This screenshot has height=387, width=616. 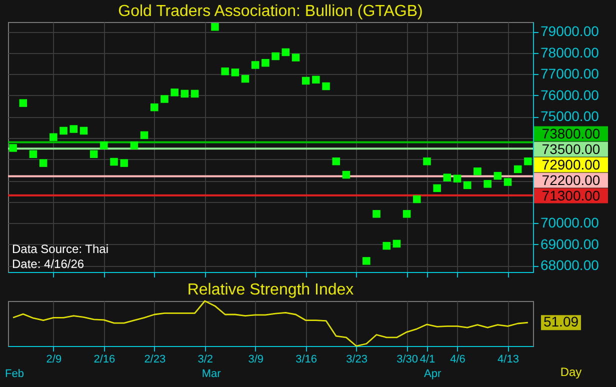 I want to click on x-tick-label: 4/1, so click(x=428, y=360).